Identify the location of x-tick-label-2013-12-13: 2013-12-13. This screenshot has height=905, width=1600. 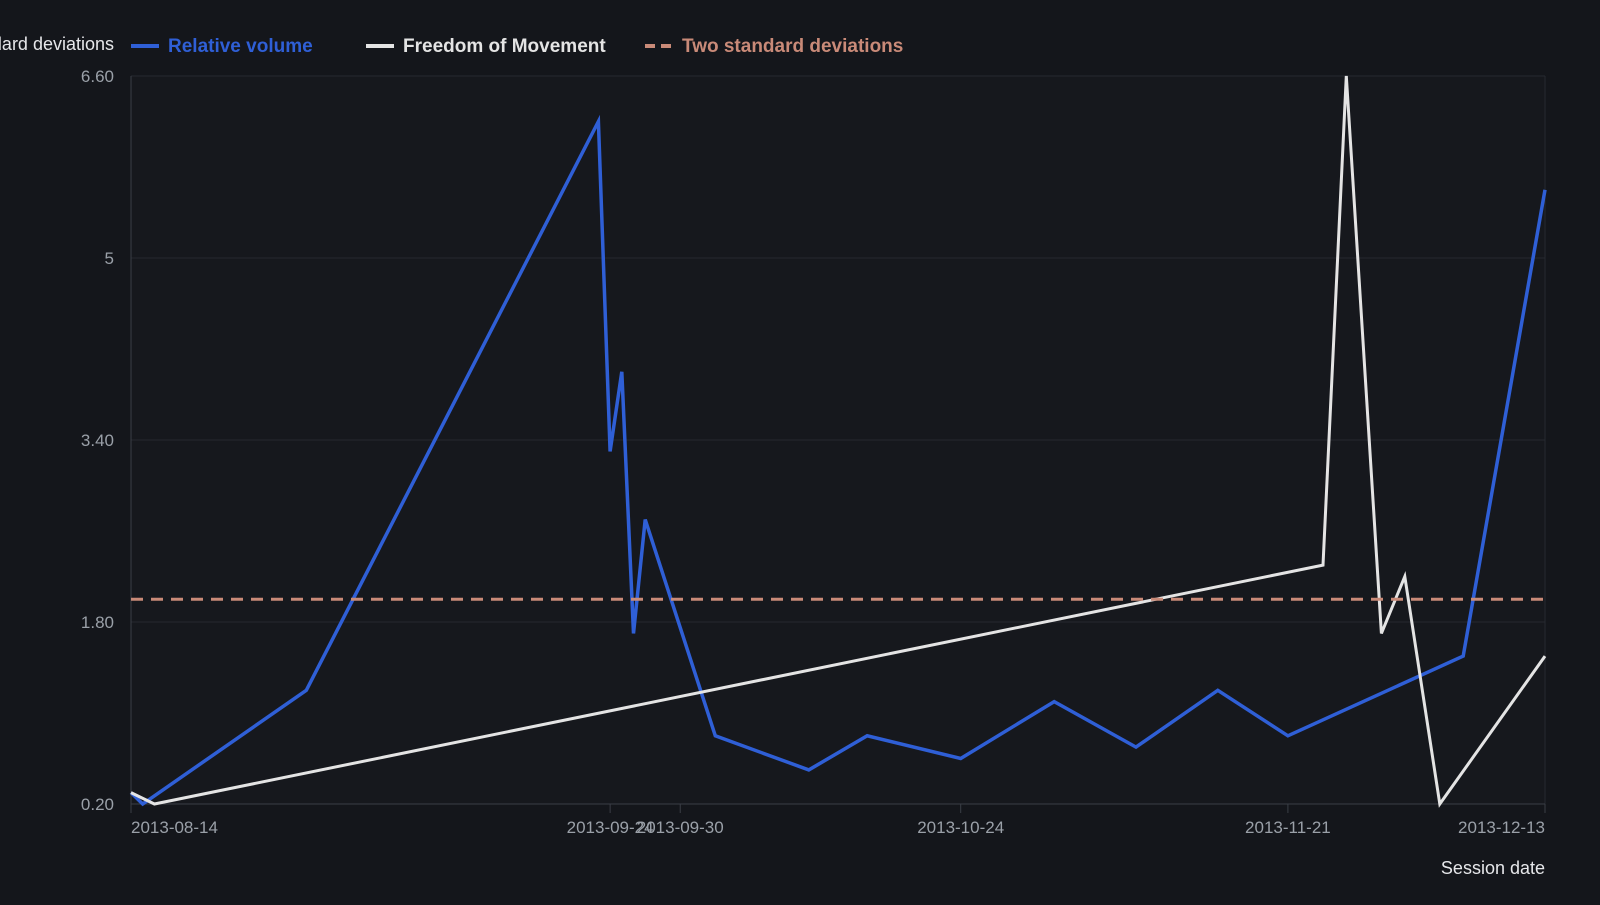
(1501, 827).